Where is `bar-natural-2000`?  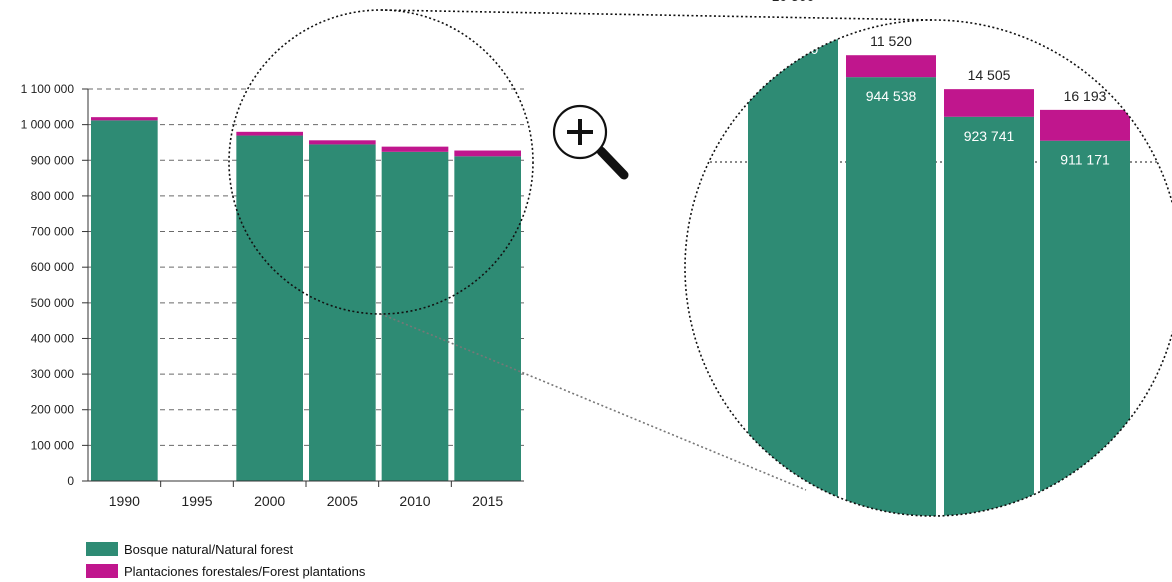 bar-natural-2000 is located at coordinates (269, 308).